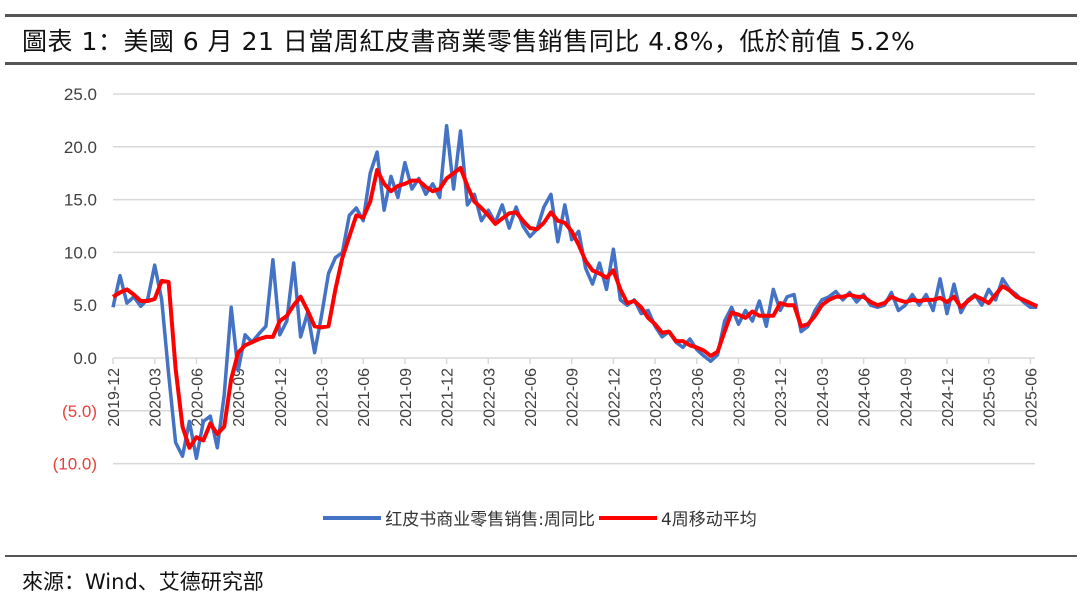 The image size is (1080, 605). Describe the element at coordinates (541, 556) in the screenshot. I see `source-rule` at that location.